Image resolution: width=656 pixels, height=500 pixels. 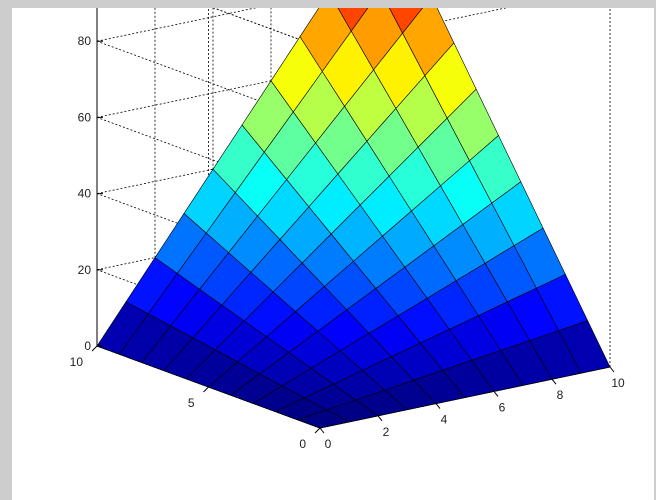 What do you see at coordinates (85, 117) in the screenshot?
I see `z-tick-label: 60` at bounding box center [85, 117].